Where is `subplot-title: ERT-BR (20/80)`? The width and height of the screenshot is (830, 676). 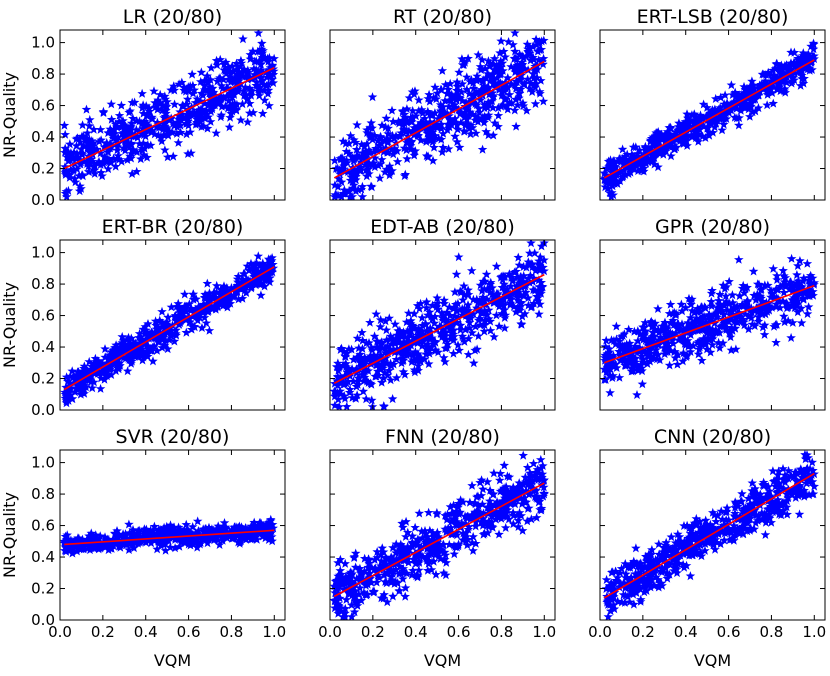
subplot-title: ERT-BR (20/80) is located at coordinates (173, 227).